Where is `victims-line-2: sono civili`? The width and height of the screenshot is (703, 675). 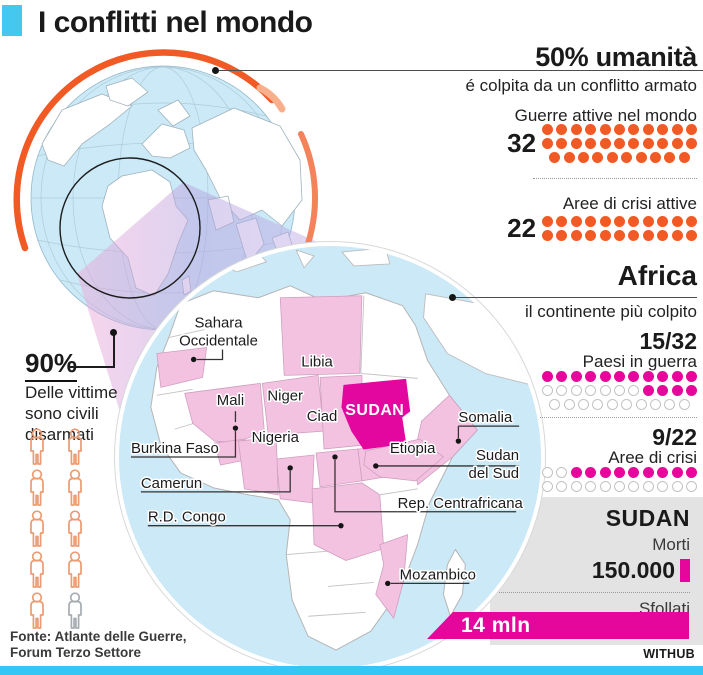
victims-line-2: sono civili is located at coordinates (62, 413).